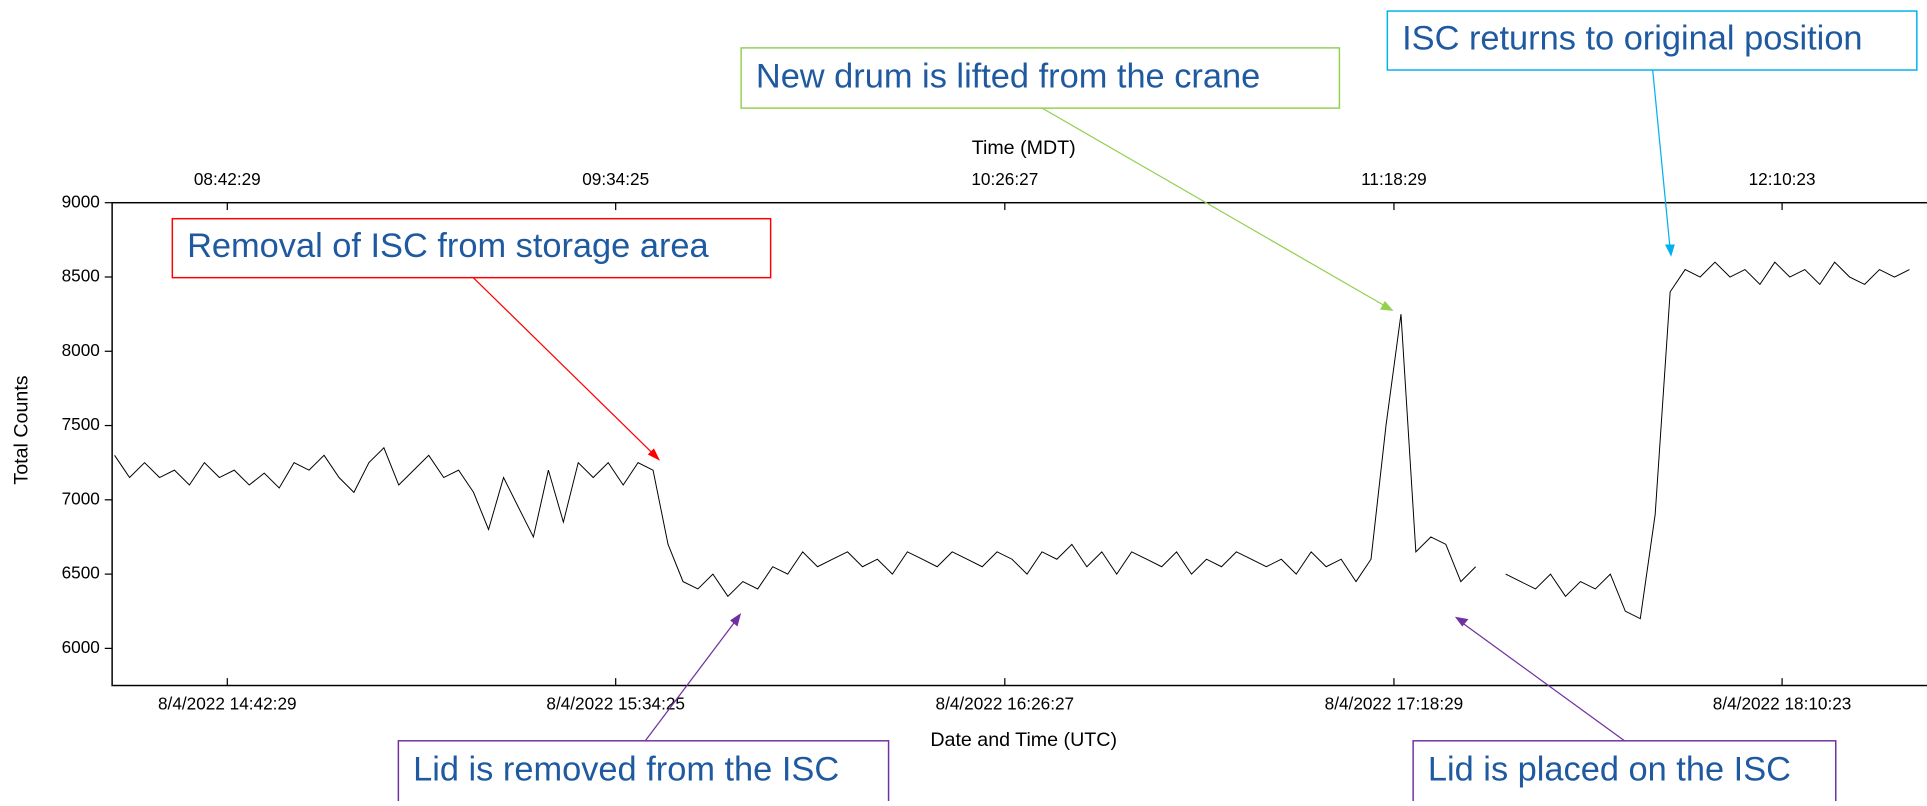 Image resolution: width=1927 pixels, height=806 pixels. I want to click on x-tick-label: 8/4/2022 16:26:27, so click(1005, 704).